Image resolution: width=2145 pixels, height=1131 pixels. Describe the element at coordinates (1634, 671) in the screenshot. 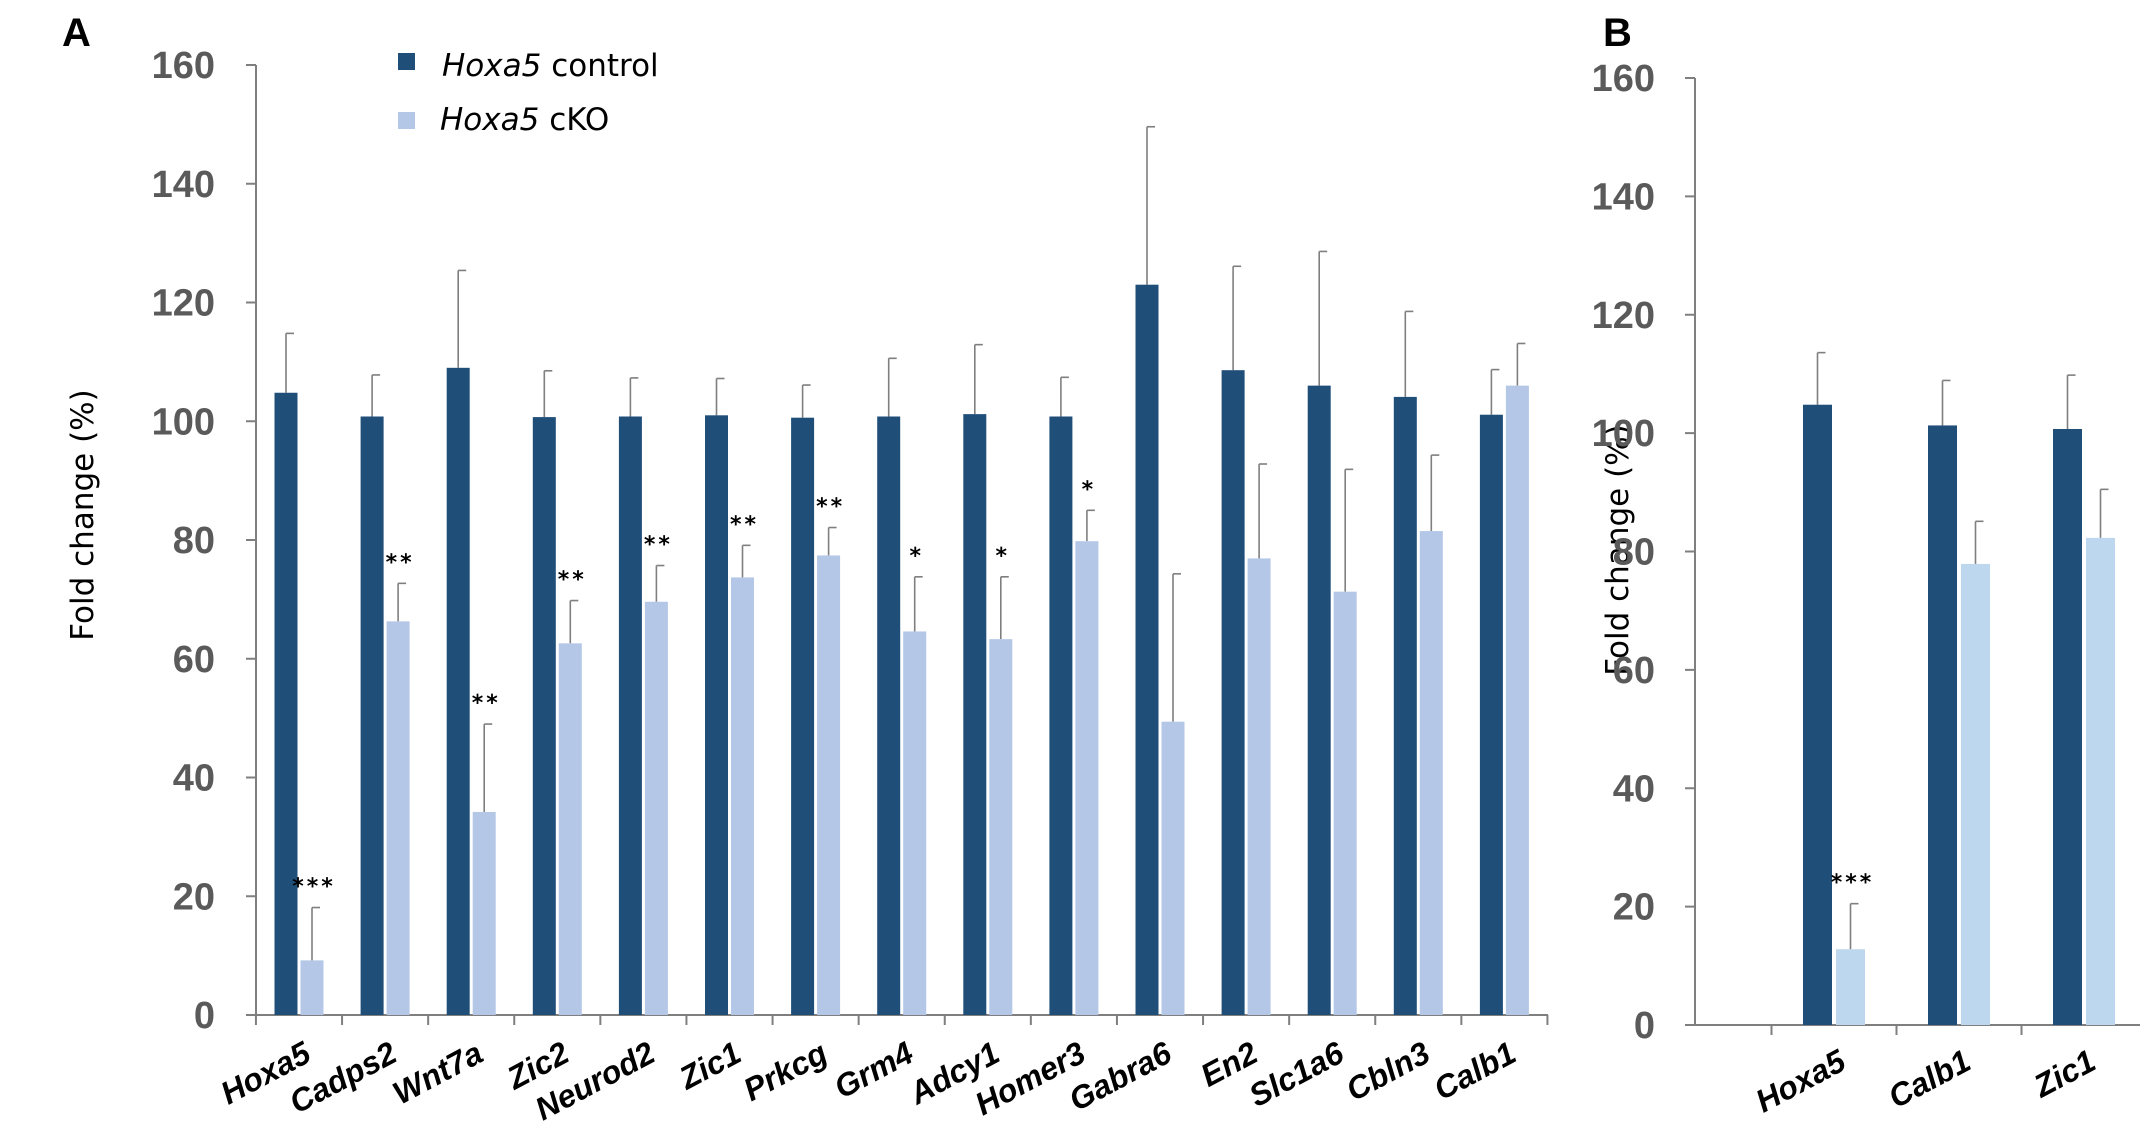

I see `panel-b-y-tick-label: 60` at that location.